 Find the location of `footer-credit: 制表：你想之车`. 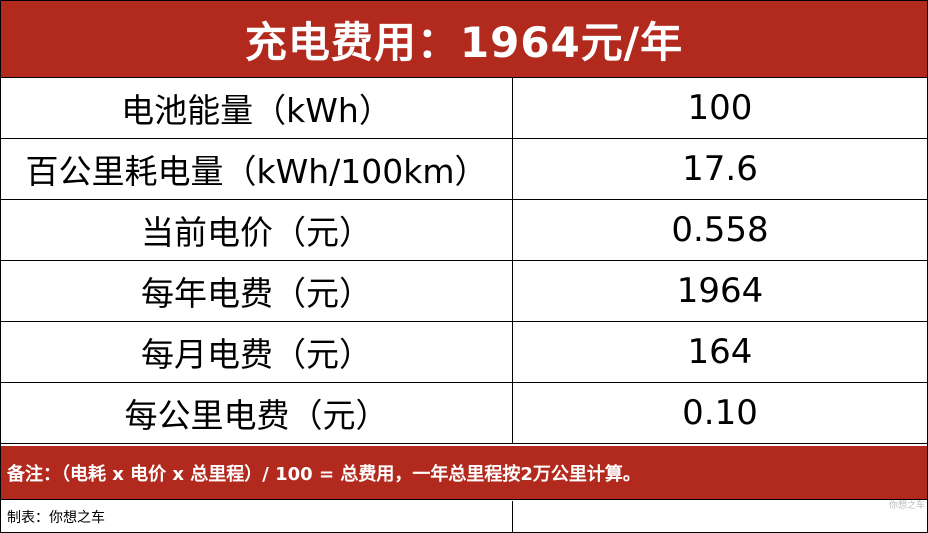

footer-credit: 制表：你想之车 is located at coordinates (257, 516).